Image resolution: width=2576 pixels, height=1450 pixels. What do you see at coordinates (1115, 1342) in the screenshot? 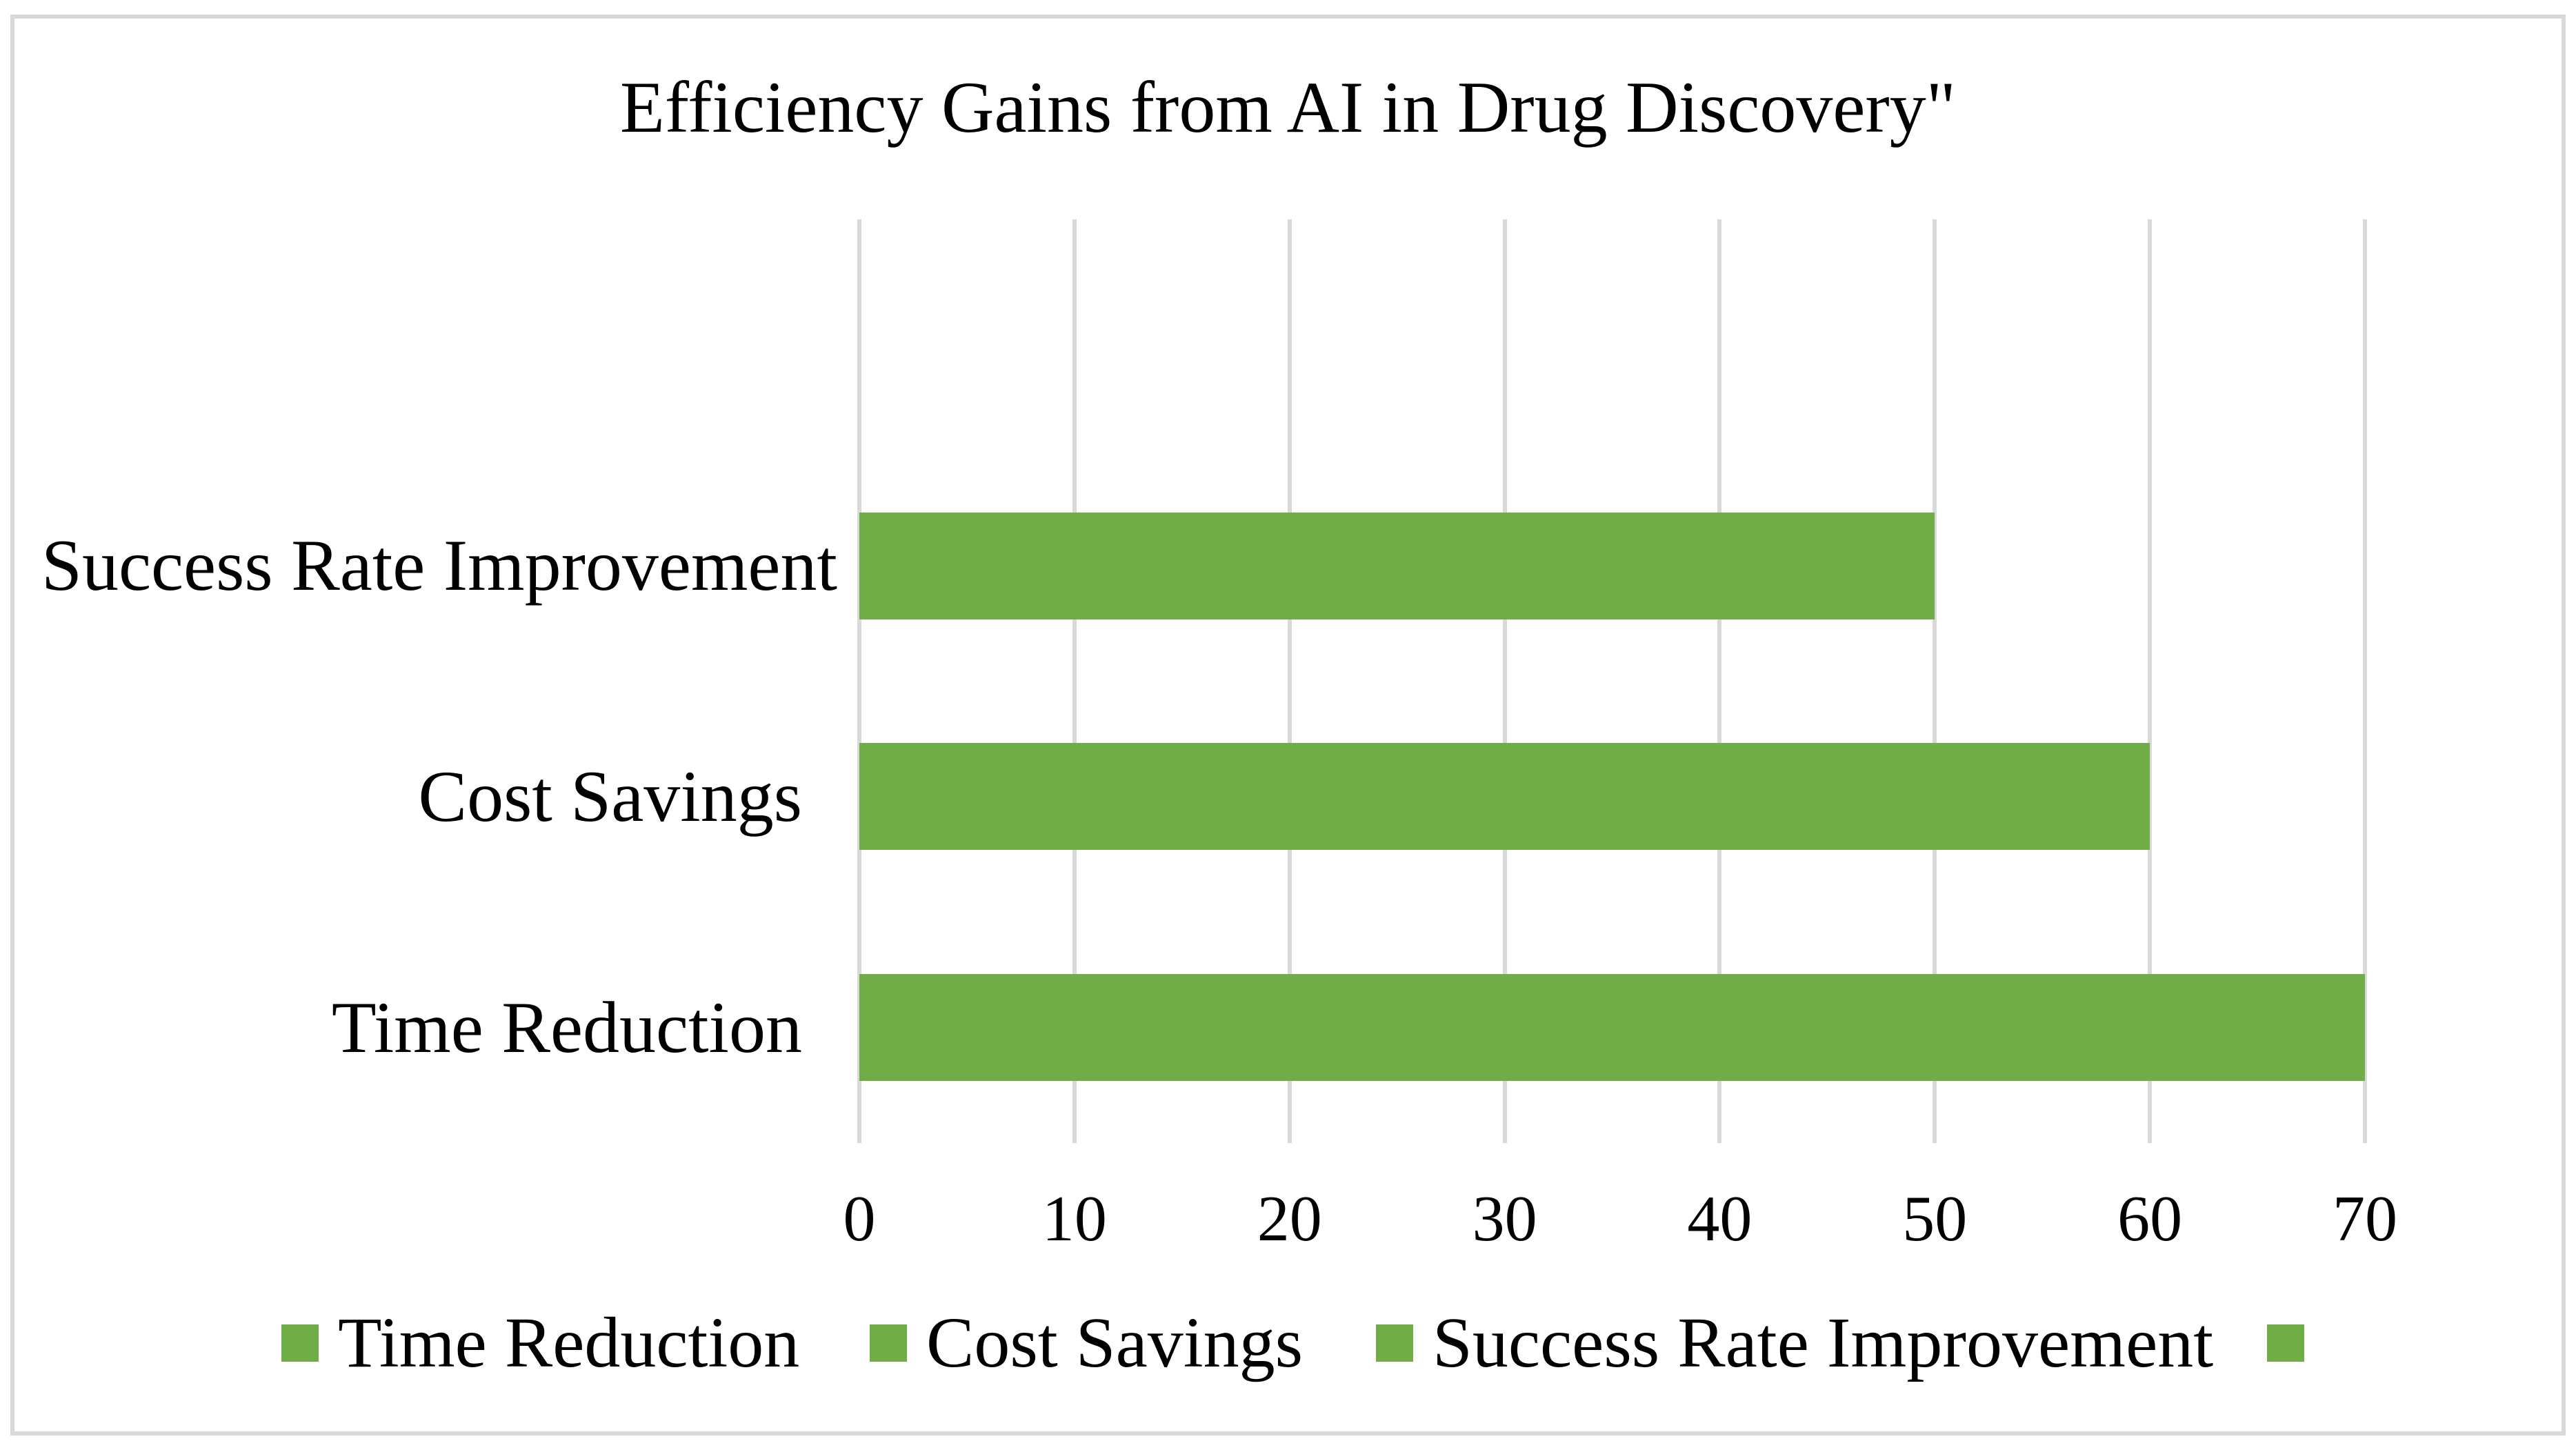
I see `legend-label: Cost Savings` at bounding box center [1115, 1342].